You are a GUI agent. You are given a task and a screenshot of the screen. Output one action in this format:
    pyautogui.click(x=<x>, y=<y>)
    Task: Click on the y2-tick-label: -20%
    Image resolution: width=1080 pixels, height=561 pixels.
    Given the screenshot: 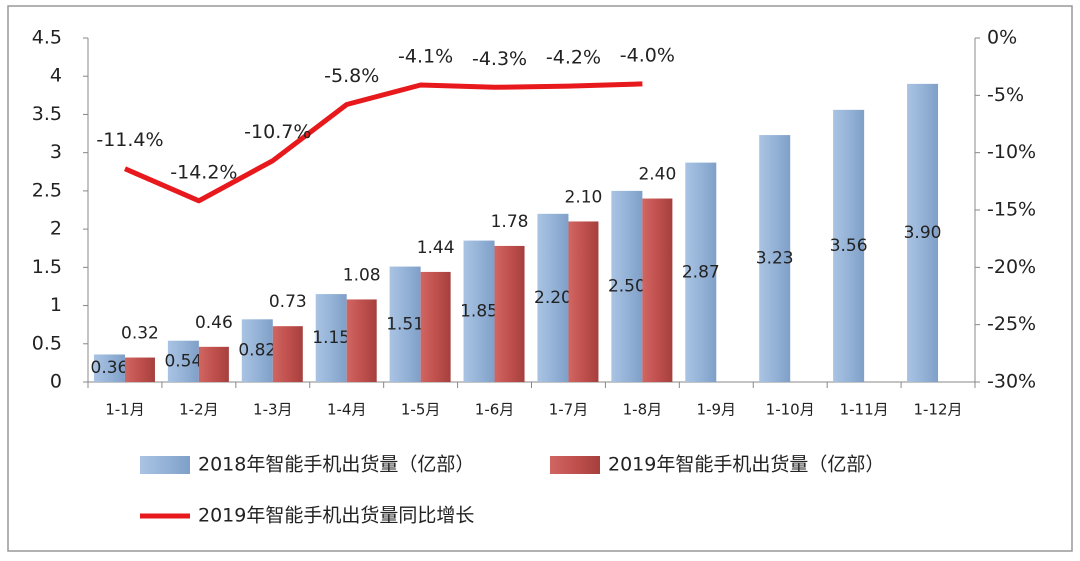 What is the action you would take?
    pyautogui.click(x=1011, y=267)
    